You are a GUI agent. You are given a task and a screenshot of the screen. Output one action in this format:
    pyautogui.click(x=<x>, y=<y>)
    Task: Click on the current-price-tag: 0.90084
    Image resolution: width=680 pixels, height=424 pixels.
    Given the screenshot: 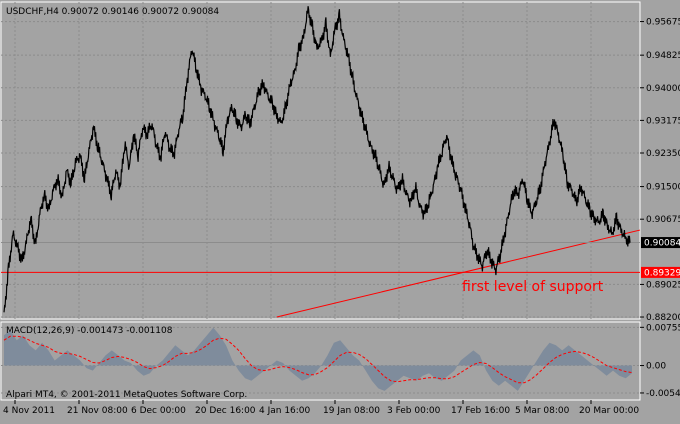 What is the action you would take?
    pyautogui.click(x=660, y=243)
    